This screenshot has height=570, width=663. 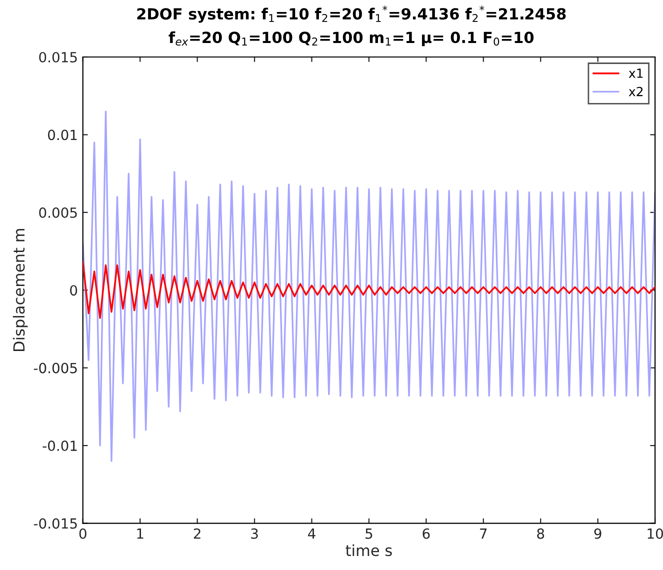 What do you see at coordinates (55, 368) in the screenshot?
I see `y-tick-label: -0.005` at bounding box center [55, 368].